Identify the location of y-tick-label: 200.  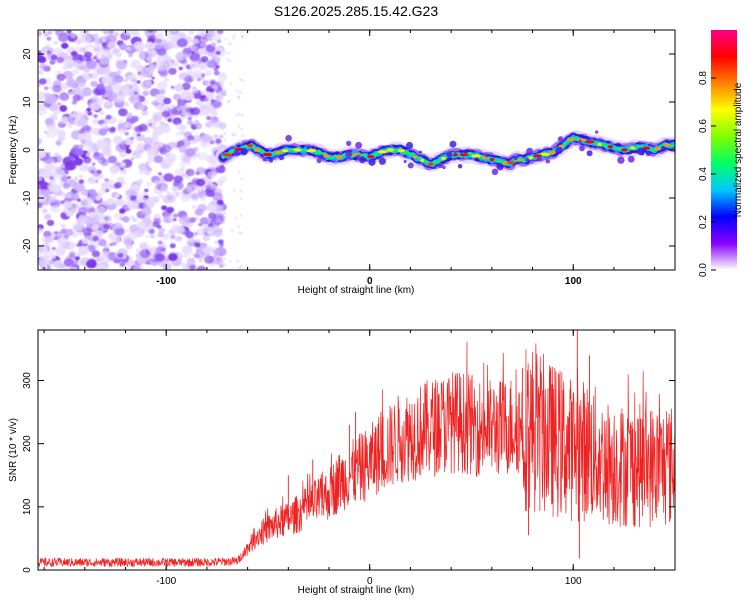
(27, 443).